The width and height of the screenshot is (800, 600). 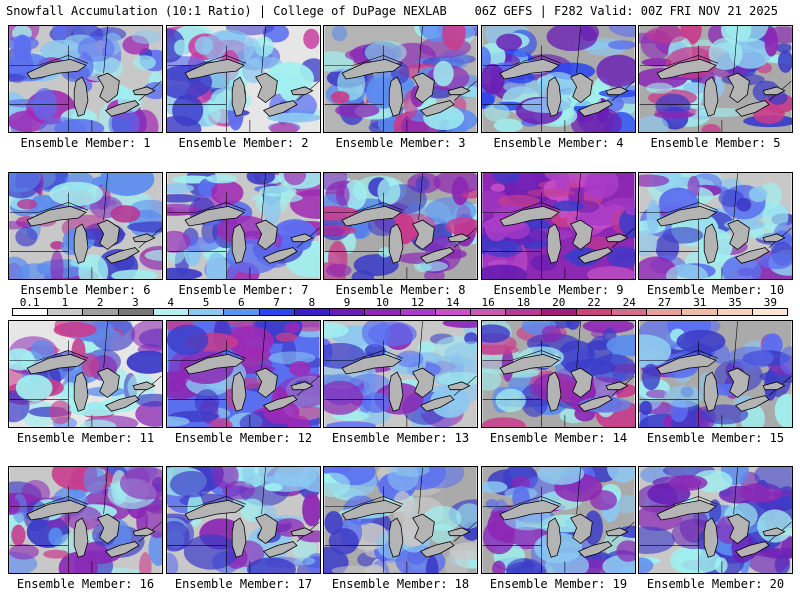 I want to click on ensemble-panel: Ensemble Member: 19, so click(x=558, y=528).